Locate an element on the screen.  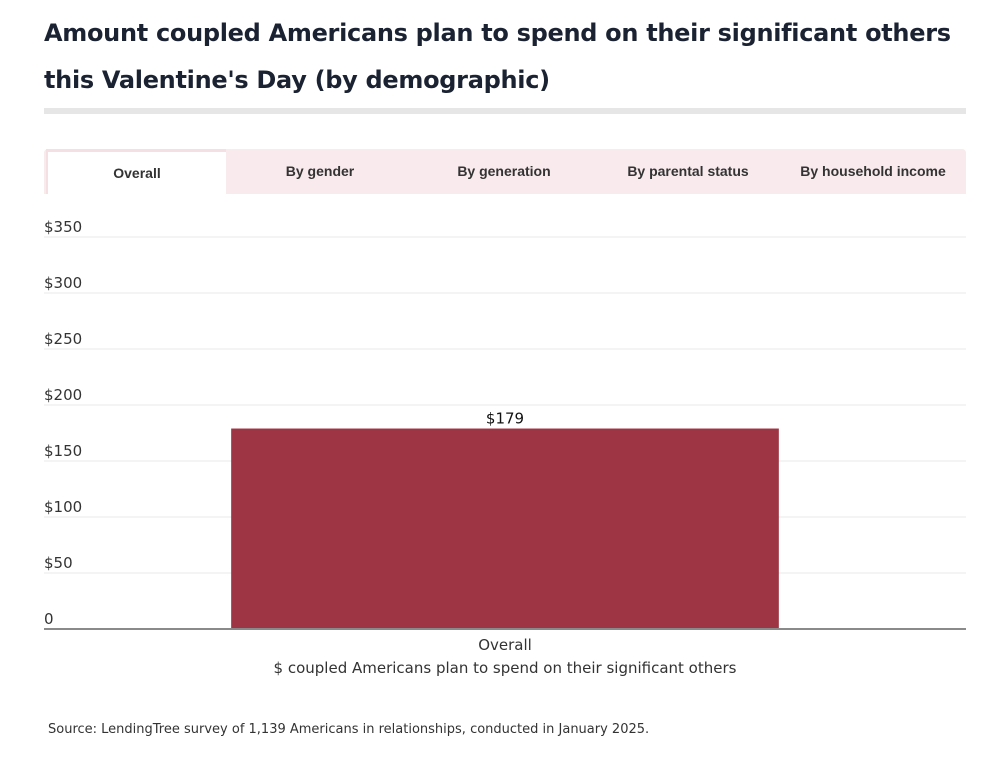
y-tick-label: 0 is located at coordinates (49, 619).